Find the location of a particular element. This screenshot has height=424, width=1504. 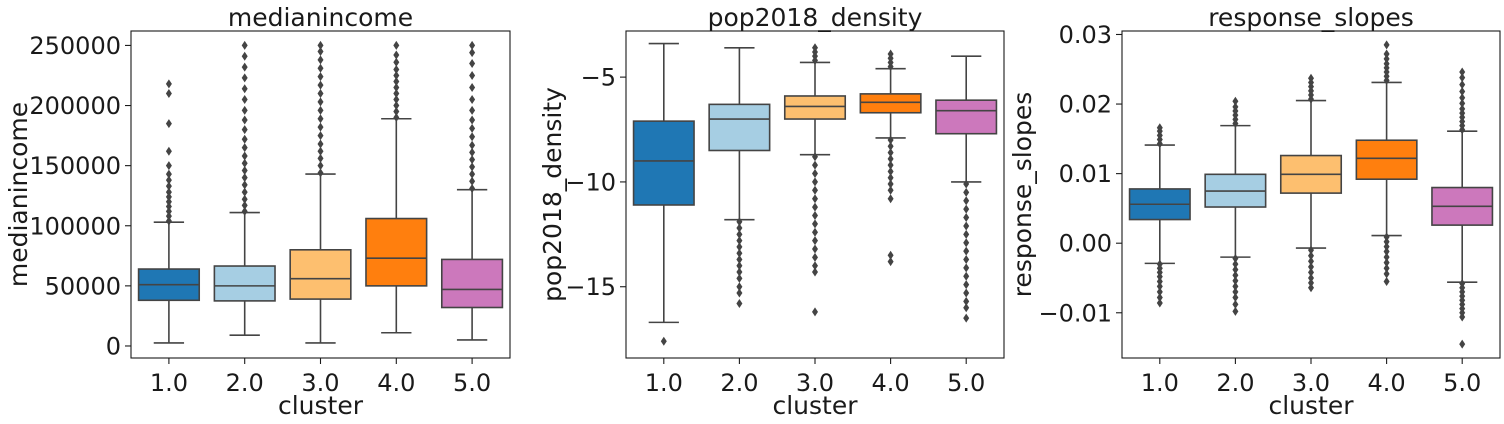

xtick-label-medianincome: 2.0 is located at coordinates (245, 383).